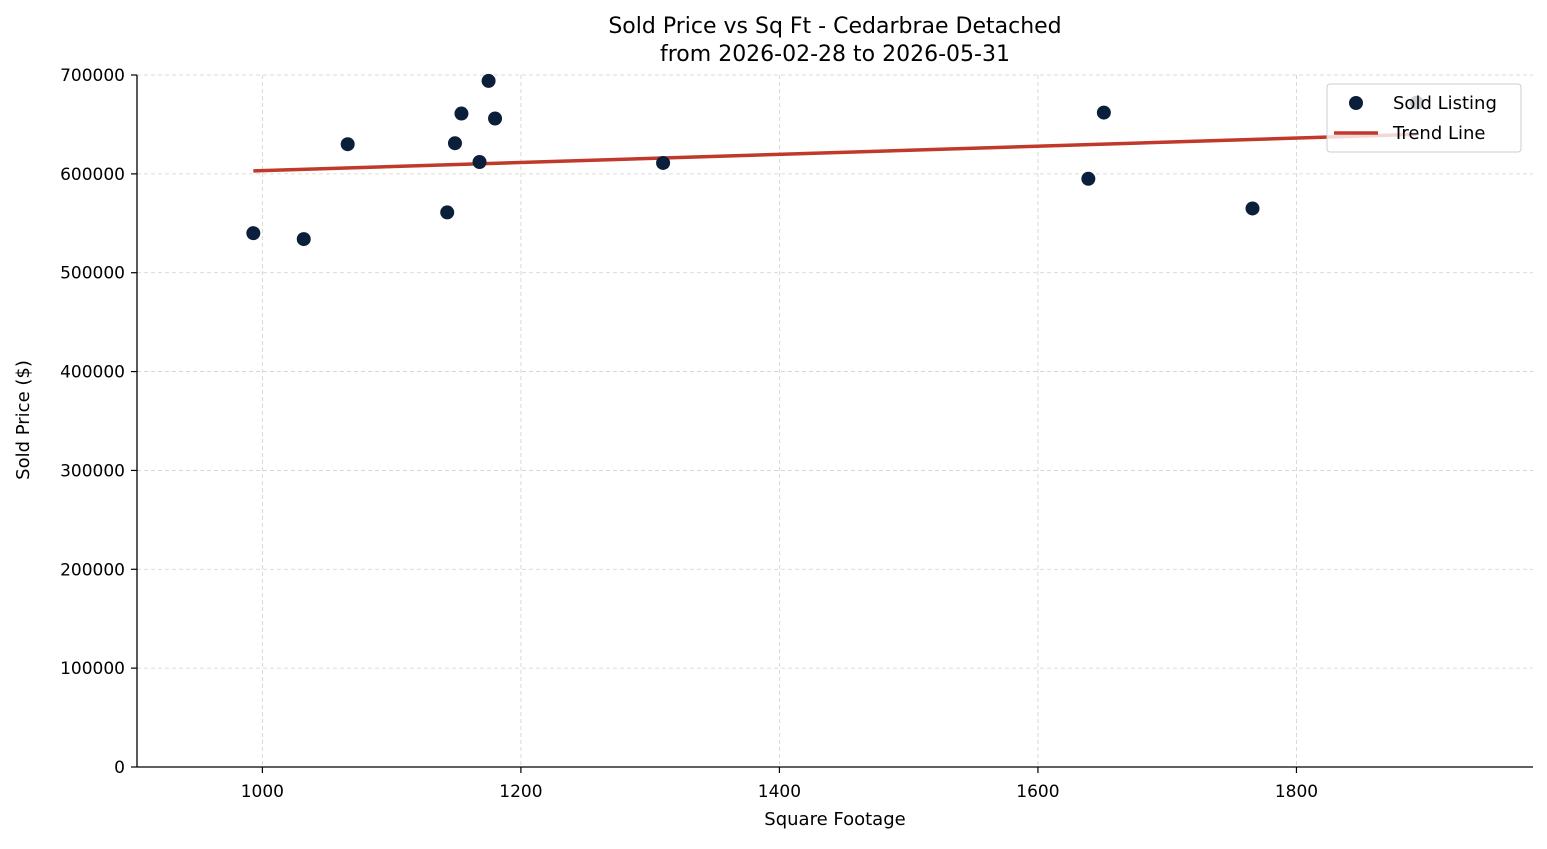 This screenshot has width=1547, height=849. What do you see at coordinates (1356, 103) in the screenshot?
I see `legend-marker-scatter` at bounding box center [1356, 103].